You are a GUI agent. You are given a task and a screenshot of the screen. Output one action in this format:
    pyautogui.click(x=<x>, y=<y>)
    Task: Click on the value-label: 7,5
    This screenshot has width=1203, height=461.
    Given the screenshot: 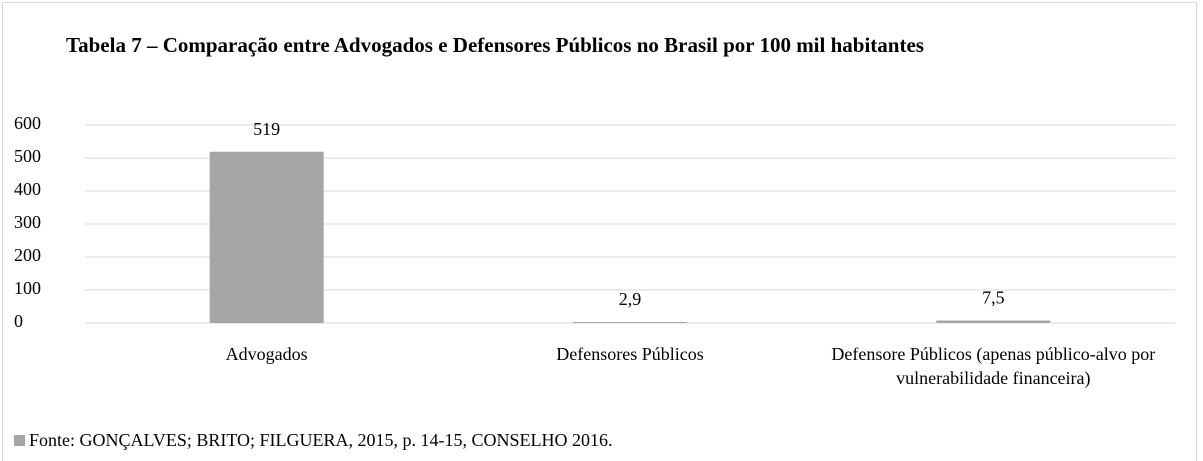 What is the action you would take?
    pyautogui.click(x=993, y=298)
    